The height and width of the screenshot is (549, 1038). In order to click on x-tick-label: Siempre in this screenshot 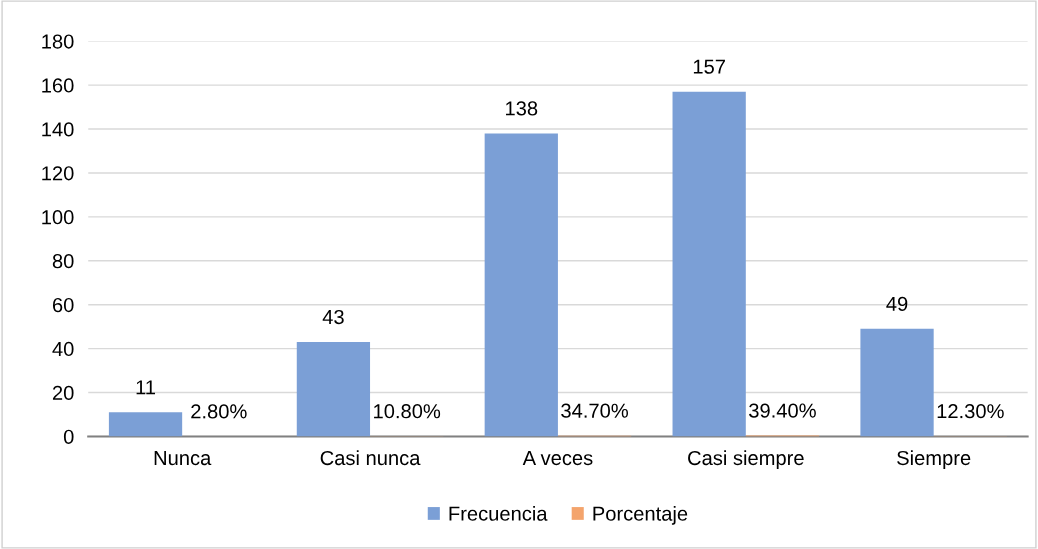, I will do `click(934, 460)`.